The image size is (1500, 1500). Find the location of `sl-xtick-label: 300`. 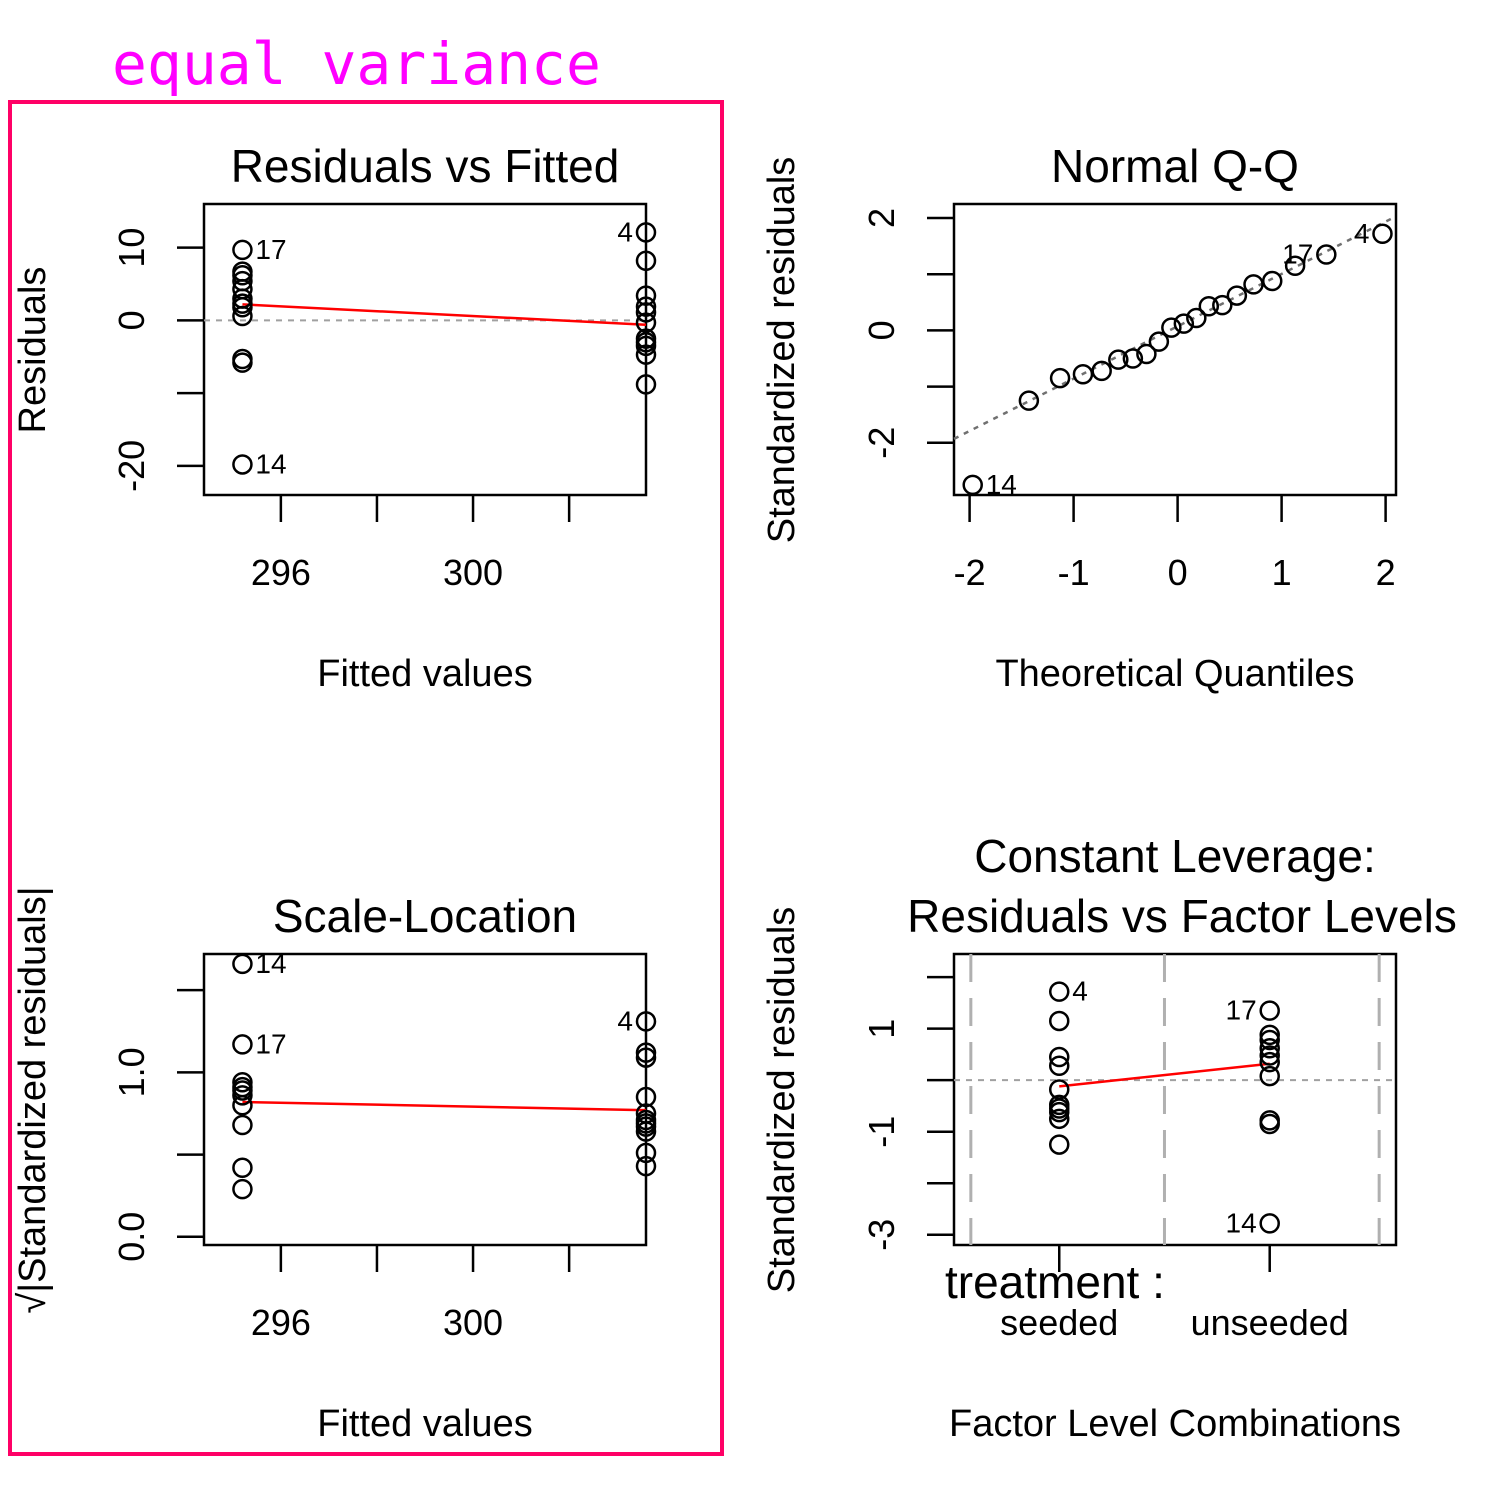

sl-xtick-label: 300 is located at coordinates (473, 1322).